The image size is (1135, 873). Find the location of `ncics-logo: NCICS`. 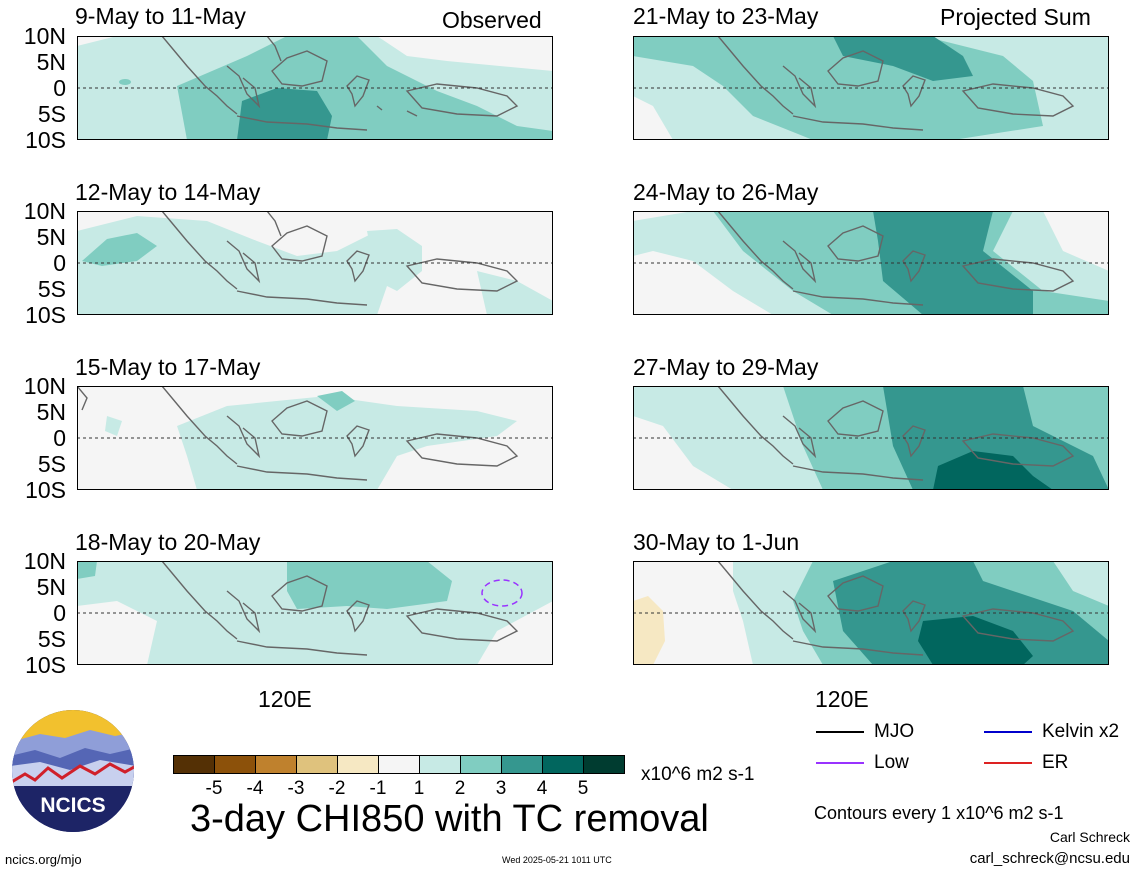

ncics-logo: NCICS is located at coordinates (73, 771).